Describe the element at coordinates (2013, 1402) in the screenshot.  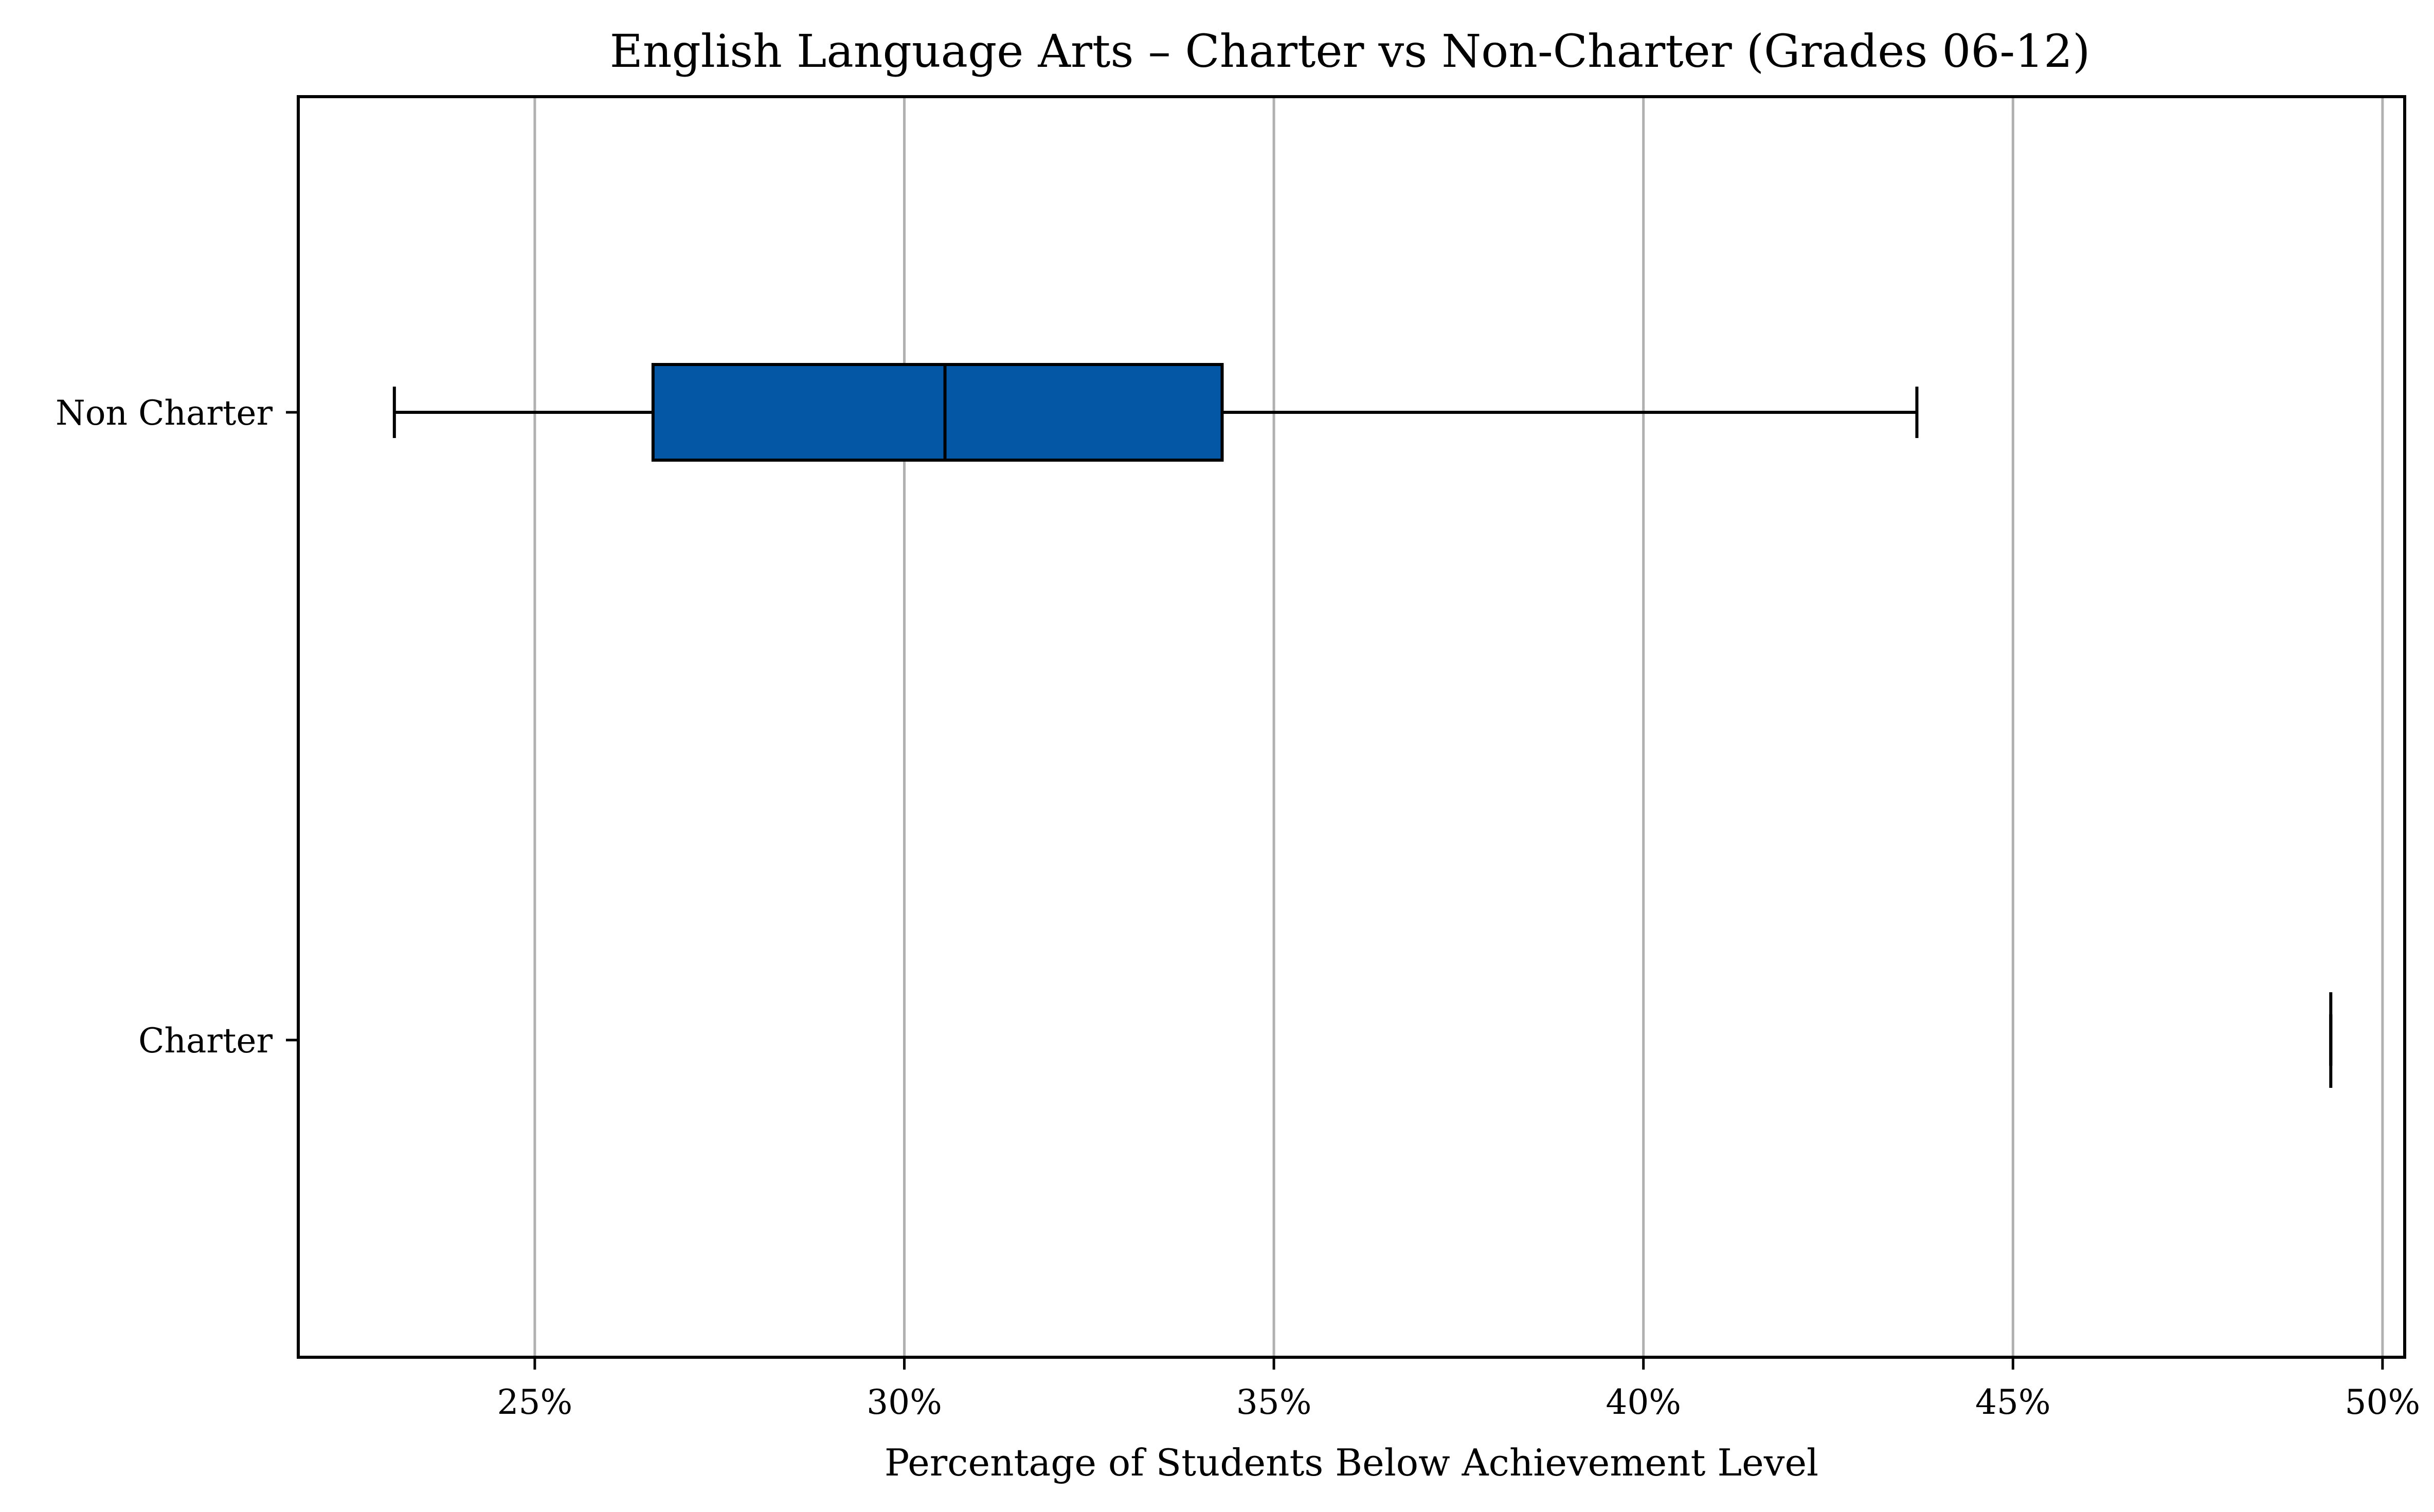
I see `x-tick-label-45: 45%` at that location.